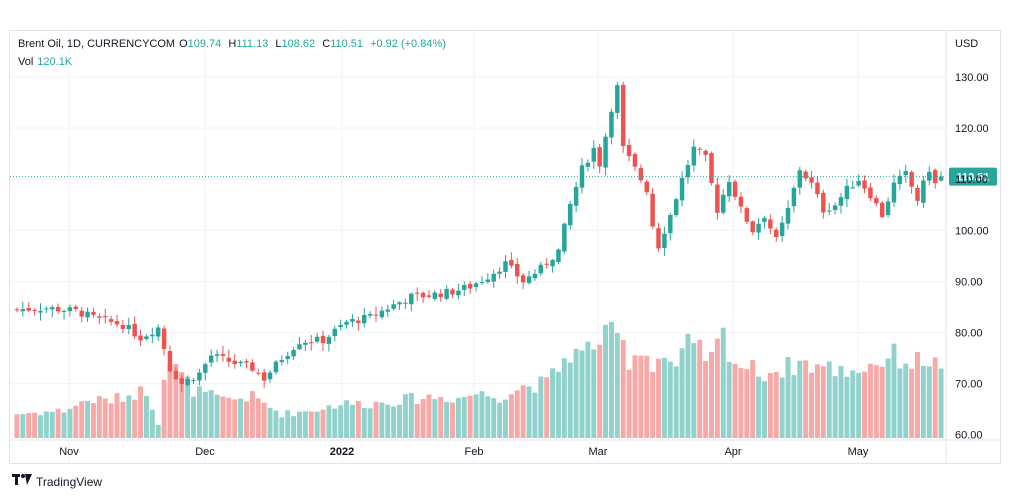  Describe the element at coordinates (858, 452) in the screenshot. I see `x-tick-label: May` at that location.